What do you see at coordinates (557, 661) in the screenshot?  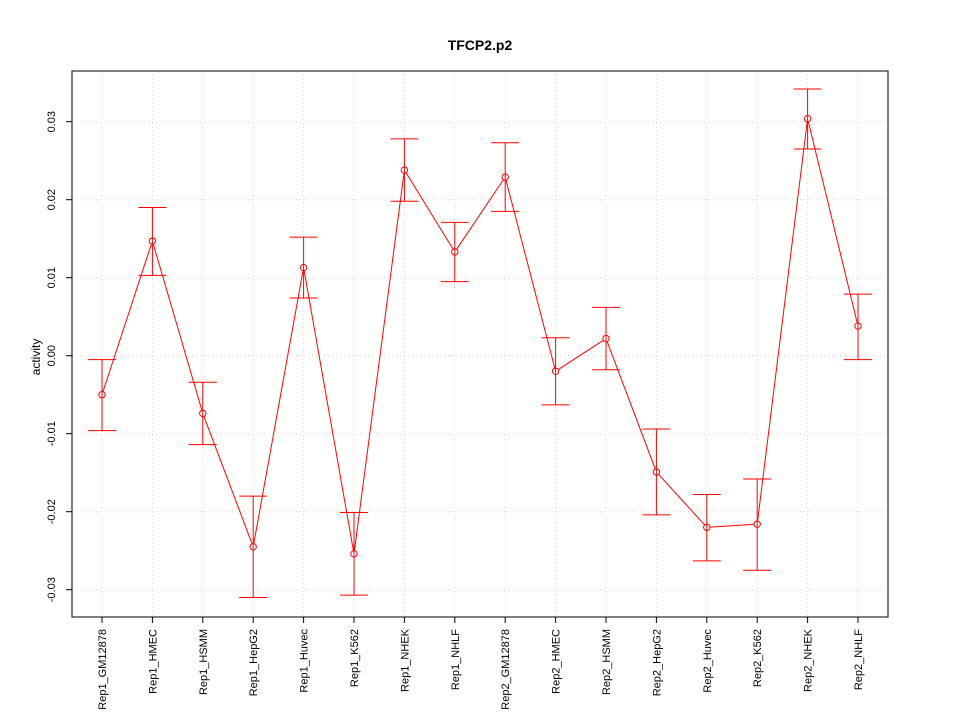 I see `x-tick-label: Rep2_HMEC` at bounding box center [557, 661].